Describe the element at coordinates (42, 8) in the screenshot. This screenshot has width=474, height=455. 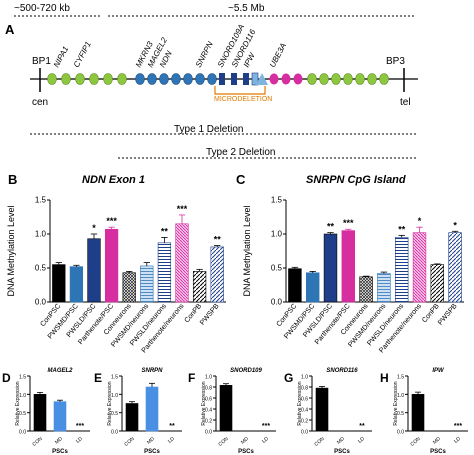
I see `span-left-label: ~500-720 kb` at that location.